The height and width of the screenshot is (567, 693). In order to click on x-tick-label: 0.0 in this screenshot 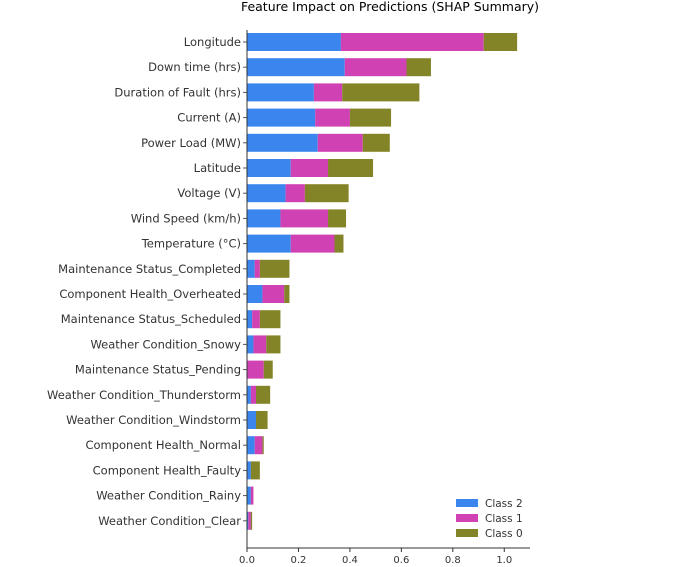, I will do `click(247, 560)`.